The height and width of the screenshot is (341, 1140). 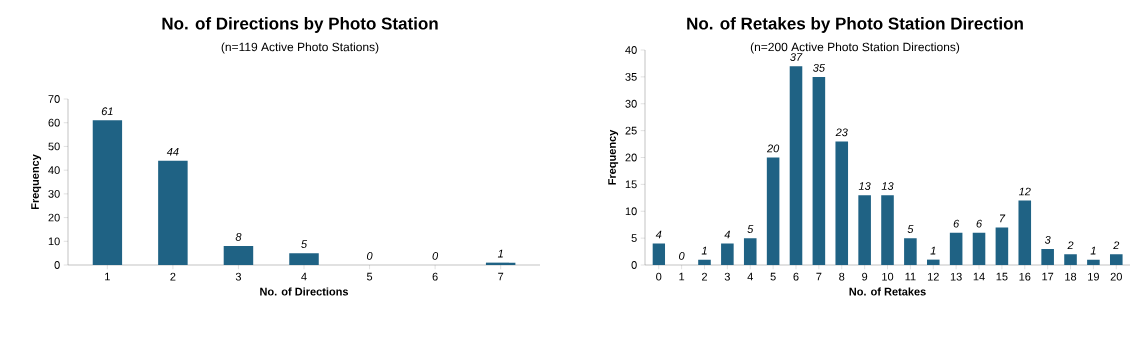 What do you see at coordinates (855, 48) in the screenshot?
I see `chart-subtitle: (n=200 Active Photo Station Directions)` at bounding box center [855, 48].